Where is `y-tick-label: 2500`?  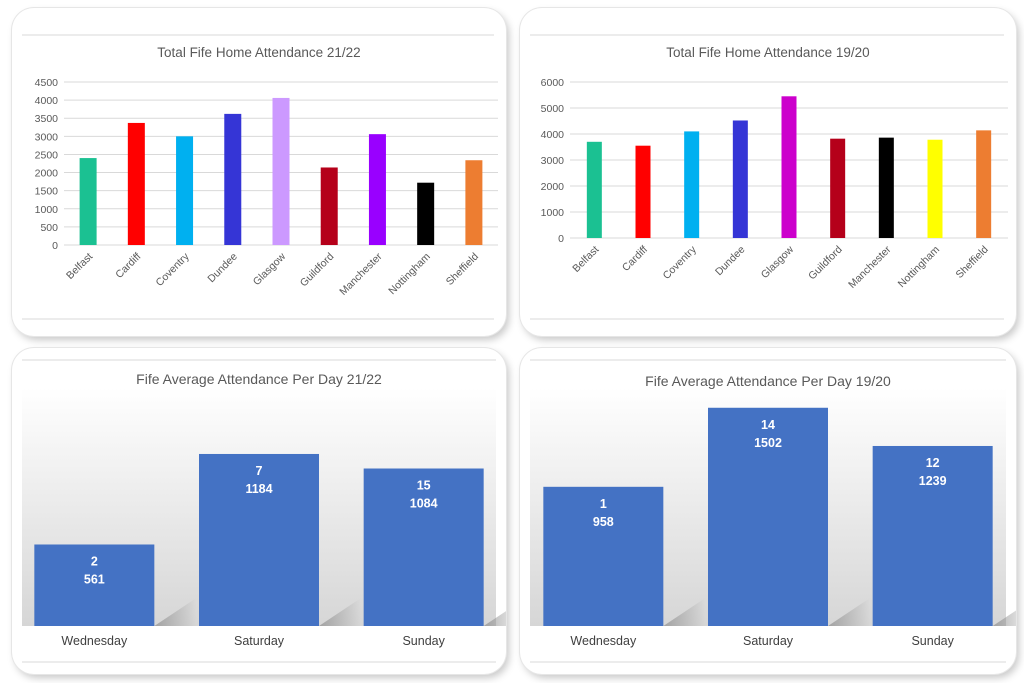
y-tick-label: 2500 is located at coordinates (47, 155).